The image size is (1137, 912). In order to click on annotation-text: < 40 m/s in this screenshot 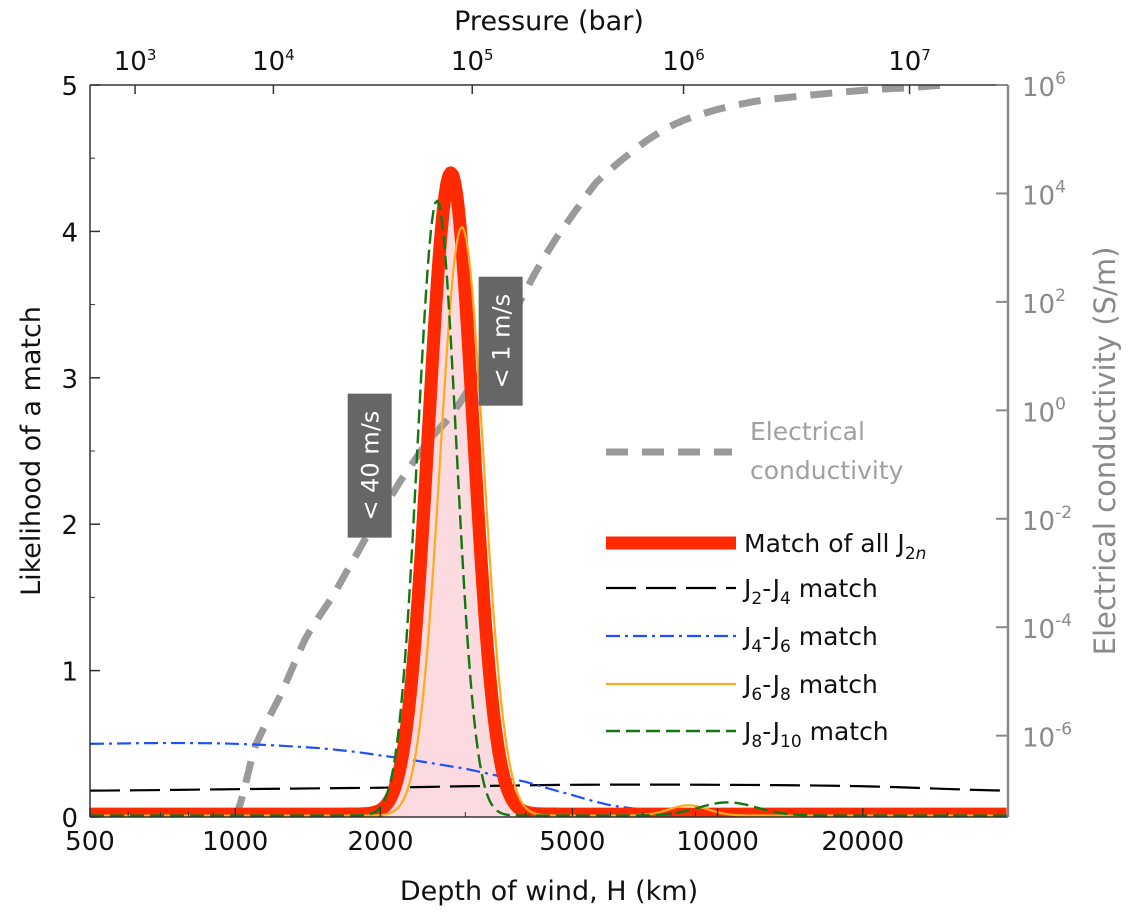, I will do `click(371, 466)`.